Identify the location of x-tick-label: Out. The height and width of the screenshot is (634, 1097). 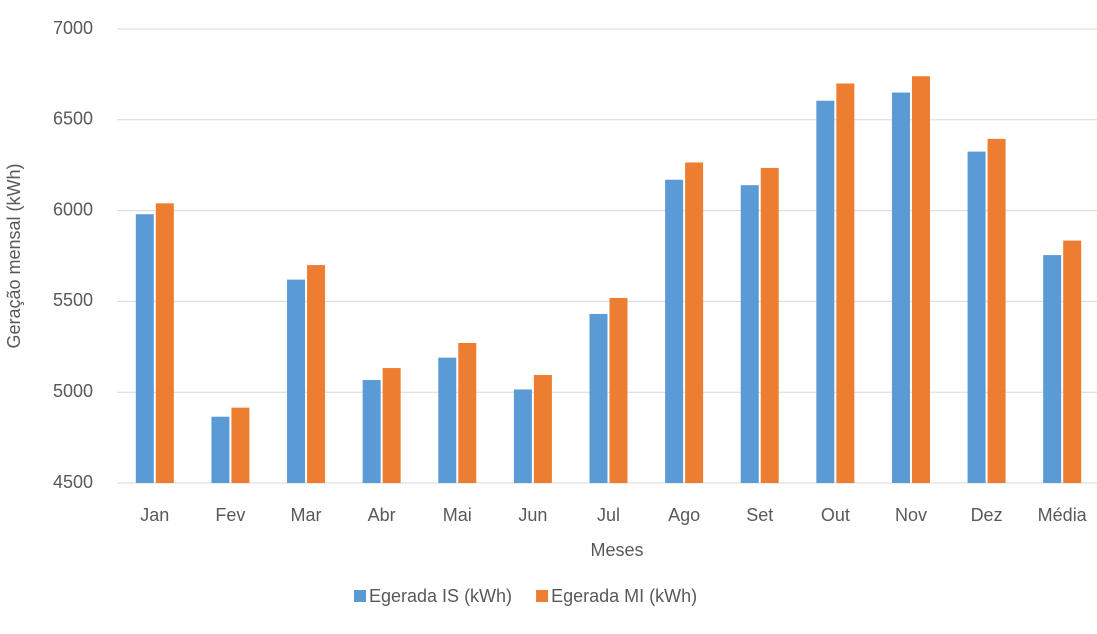
(835, 515).